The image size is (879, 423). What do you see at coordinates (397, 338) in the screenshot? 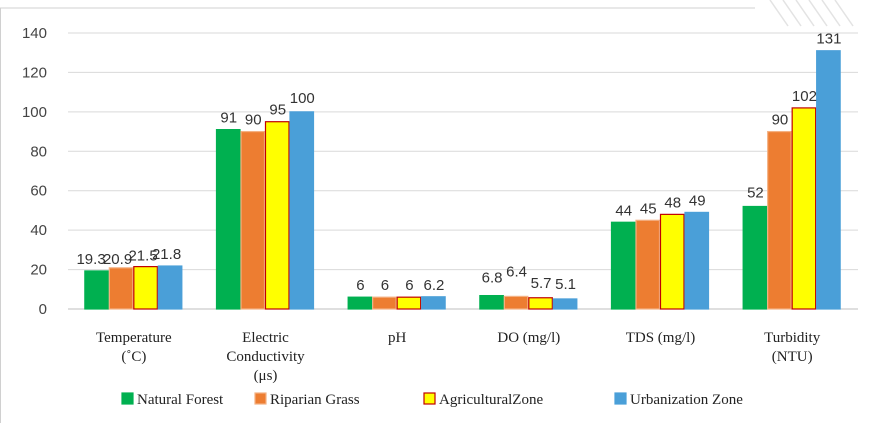
I see `category-label: pH` at bounding box center [397, 338].